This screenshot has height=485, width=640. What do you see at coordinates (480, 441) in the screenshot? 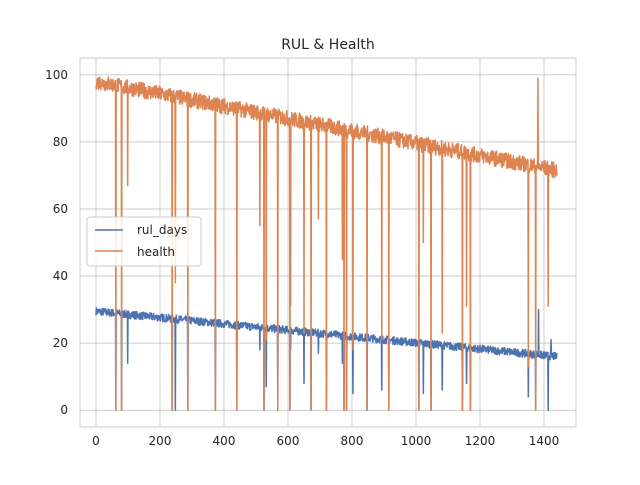
I see `x-tick-label: 1200` at bounding box center [480, 441].